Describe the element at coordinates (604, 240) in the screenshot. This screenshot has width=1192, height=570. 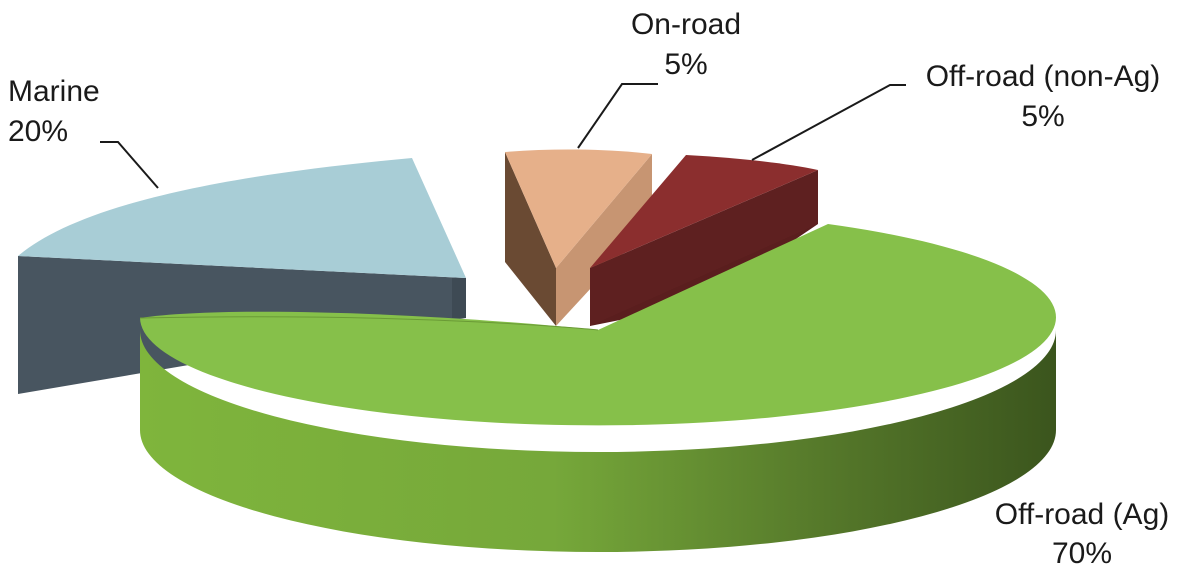
I see `slice-on-road-side-right` at that location.